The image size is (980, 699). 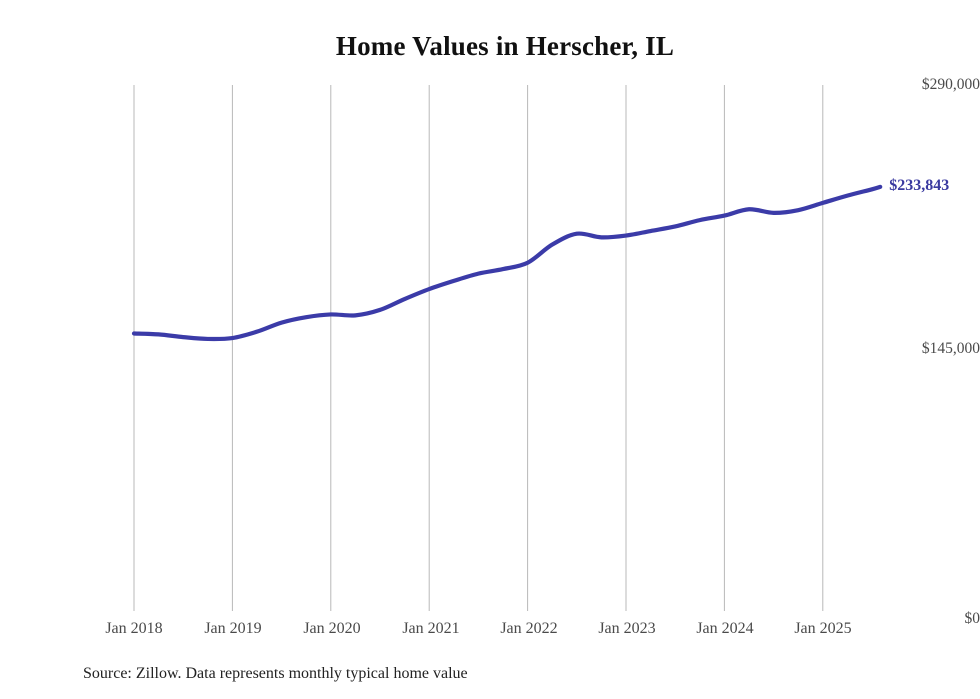 What do you see at coordinates (823, 628) in the screenshot?
I see `x-axis-tick-label-jan-2025: Jan 2025` at bounding box center [823, 628].